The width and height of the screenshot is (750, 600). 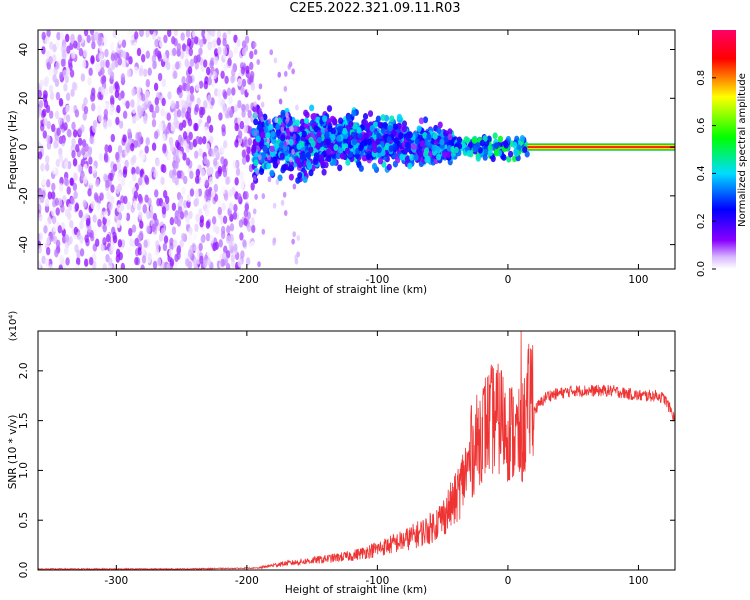 What do you see at coordinates (24, 520) in the screenshot?
I see `snr-y-tick-label: 0.5` at bounding box center [24, 520].